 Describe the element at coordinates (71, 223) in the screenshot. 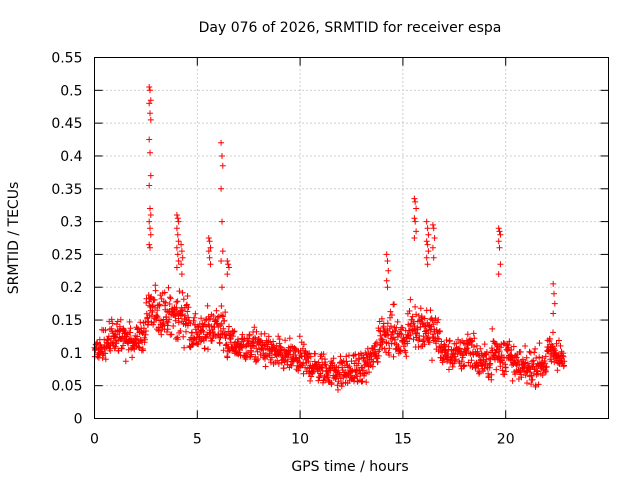

I see `y-tick-label: 0.3` at that location.